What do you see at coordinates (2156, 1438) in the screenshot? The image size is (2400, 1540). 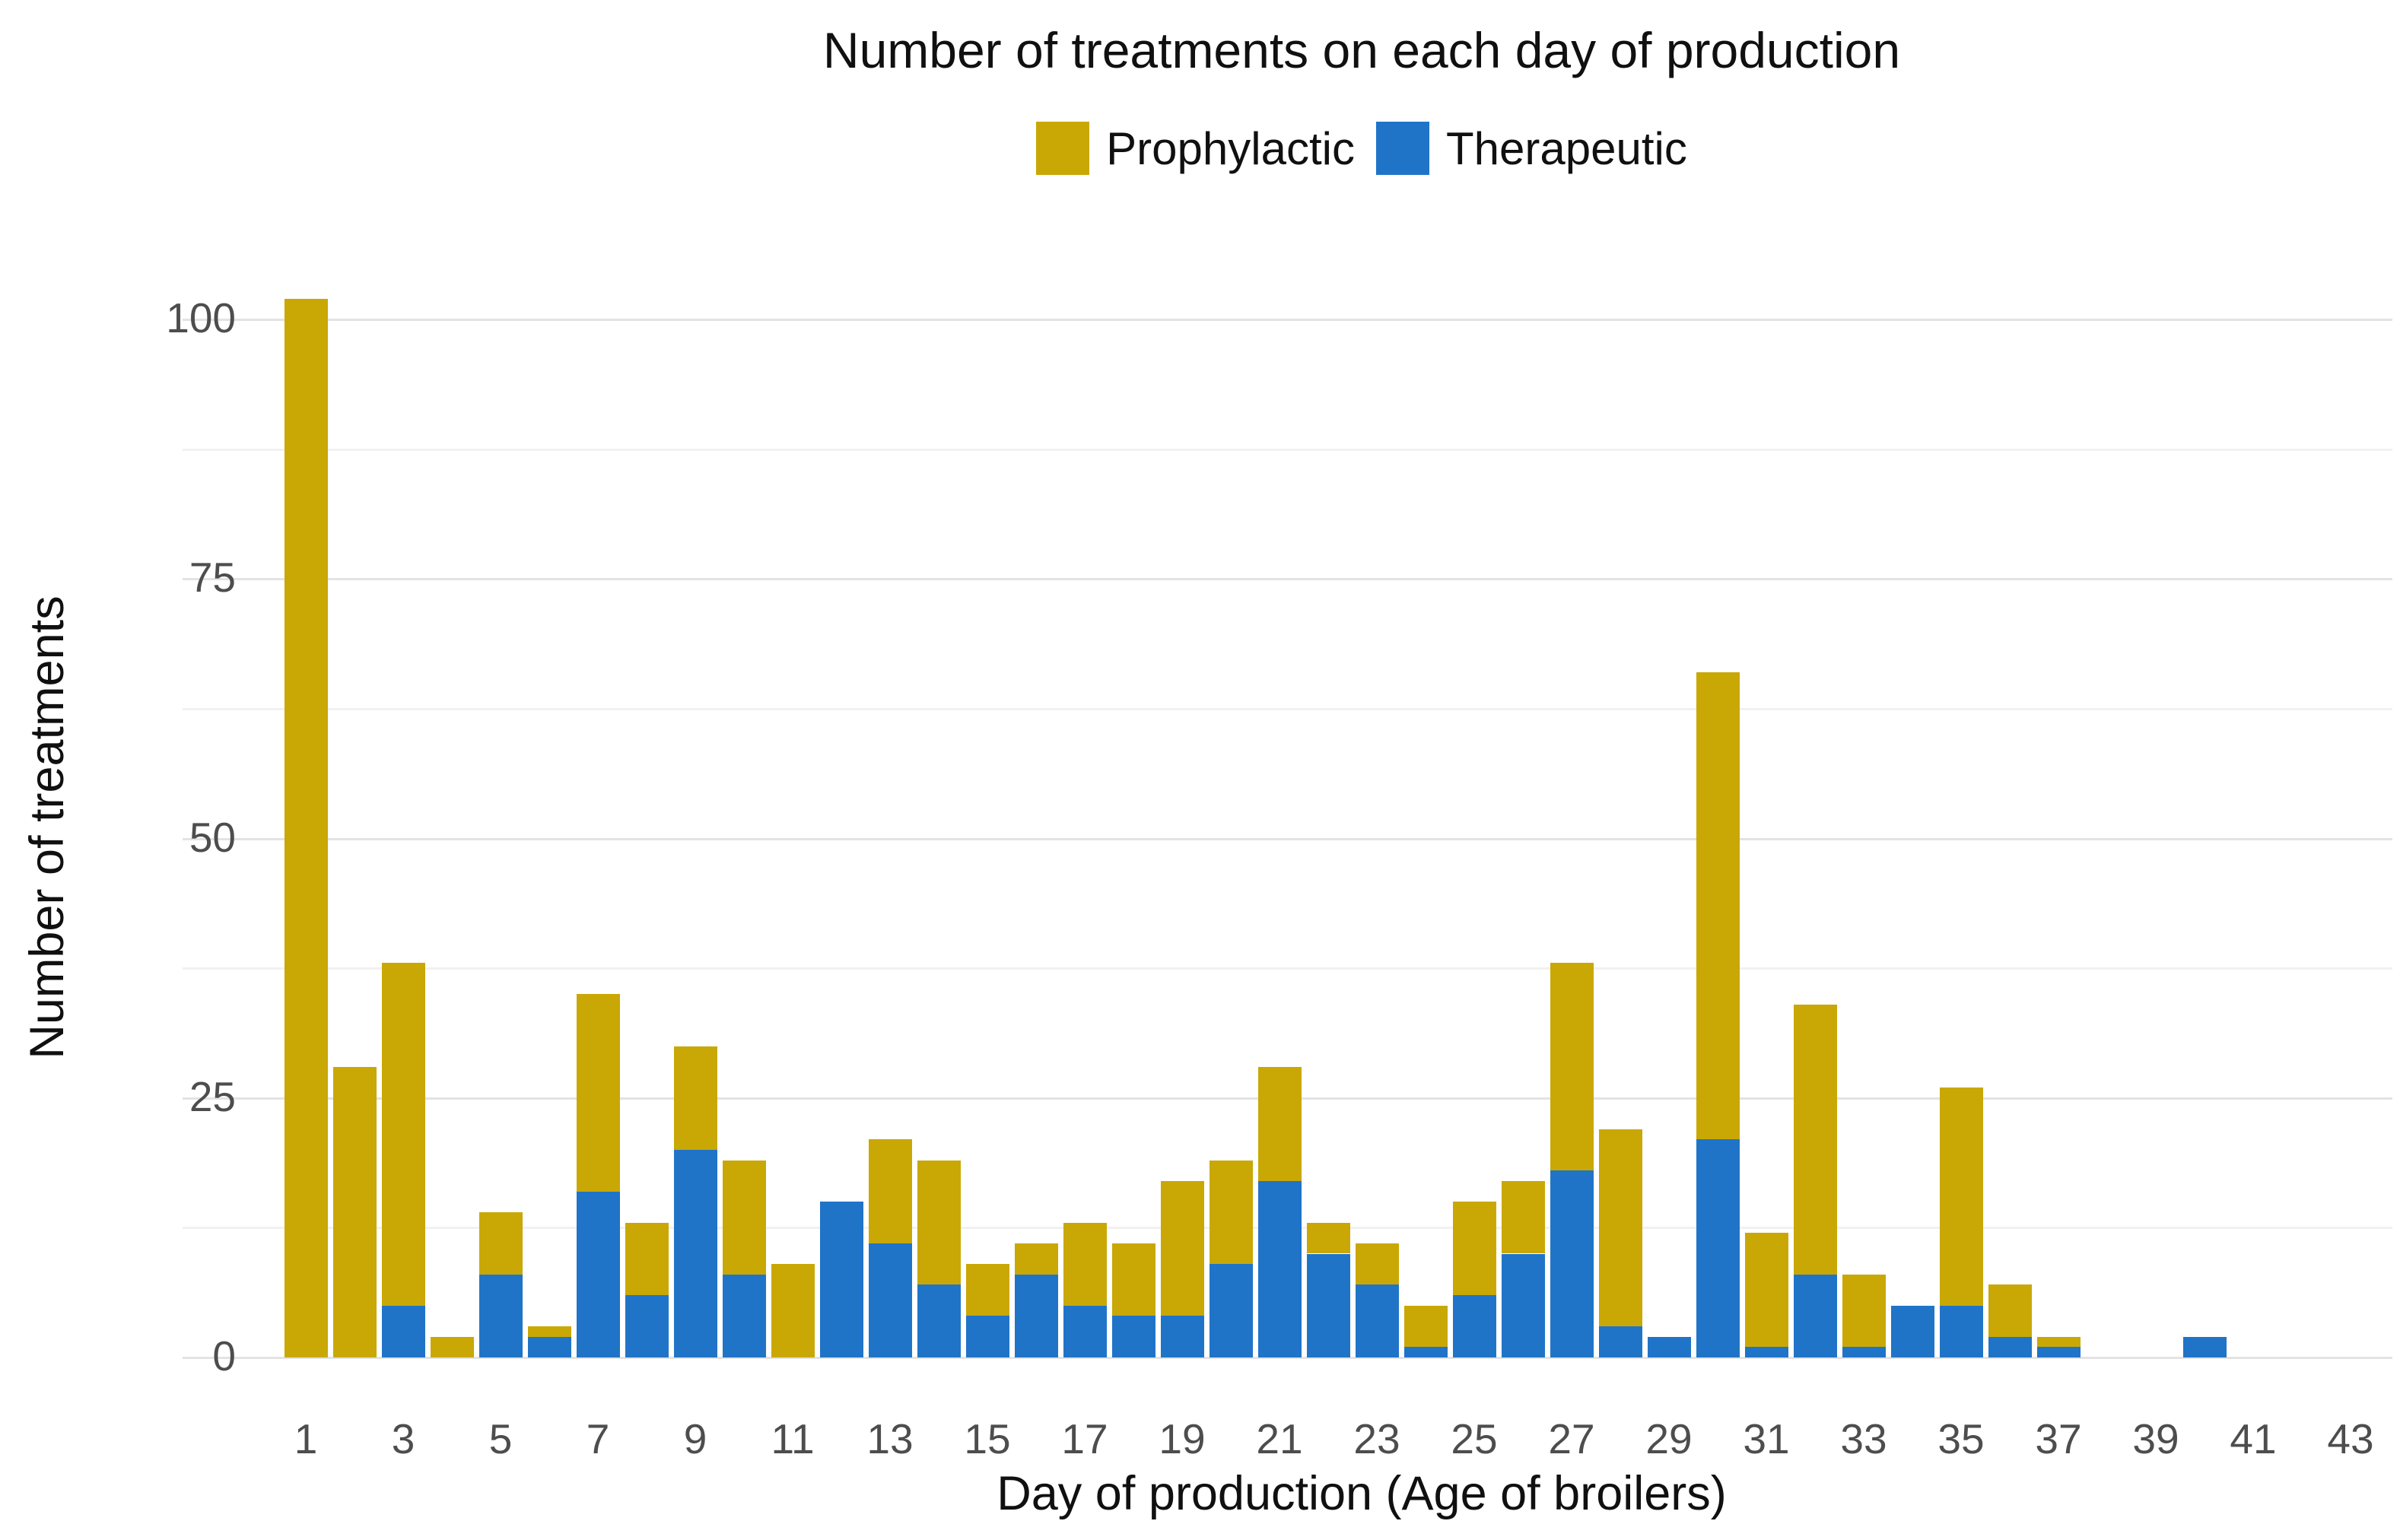 I see `x-tick-label: 39` at bounding box center [2156, 1438].